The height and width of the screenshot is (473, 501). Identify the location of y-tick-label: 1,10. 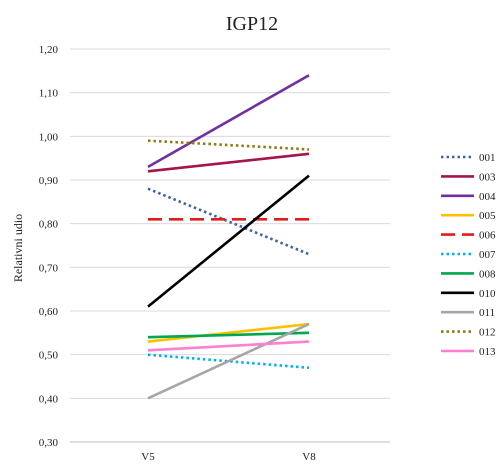
(49, 94).